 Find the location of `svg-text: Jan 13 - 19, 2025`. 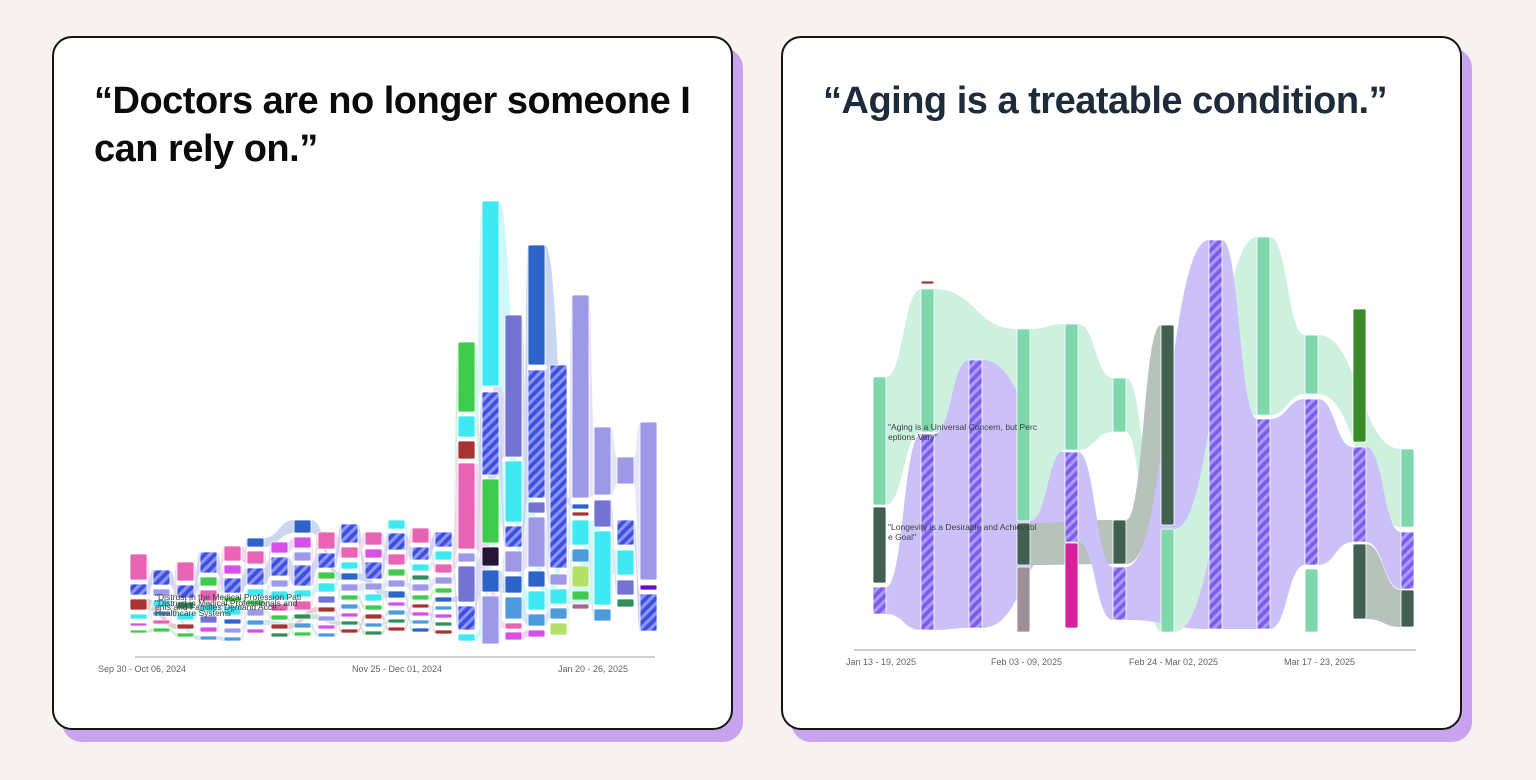

svg-text: Jan 13 - 19, 2025 is located at coordinates (881, 662).